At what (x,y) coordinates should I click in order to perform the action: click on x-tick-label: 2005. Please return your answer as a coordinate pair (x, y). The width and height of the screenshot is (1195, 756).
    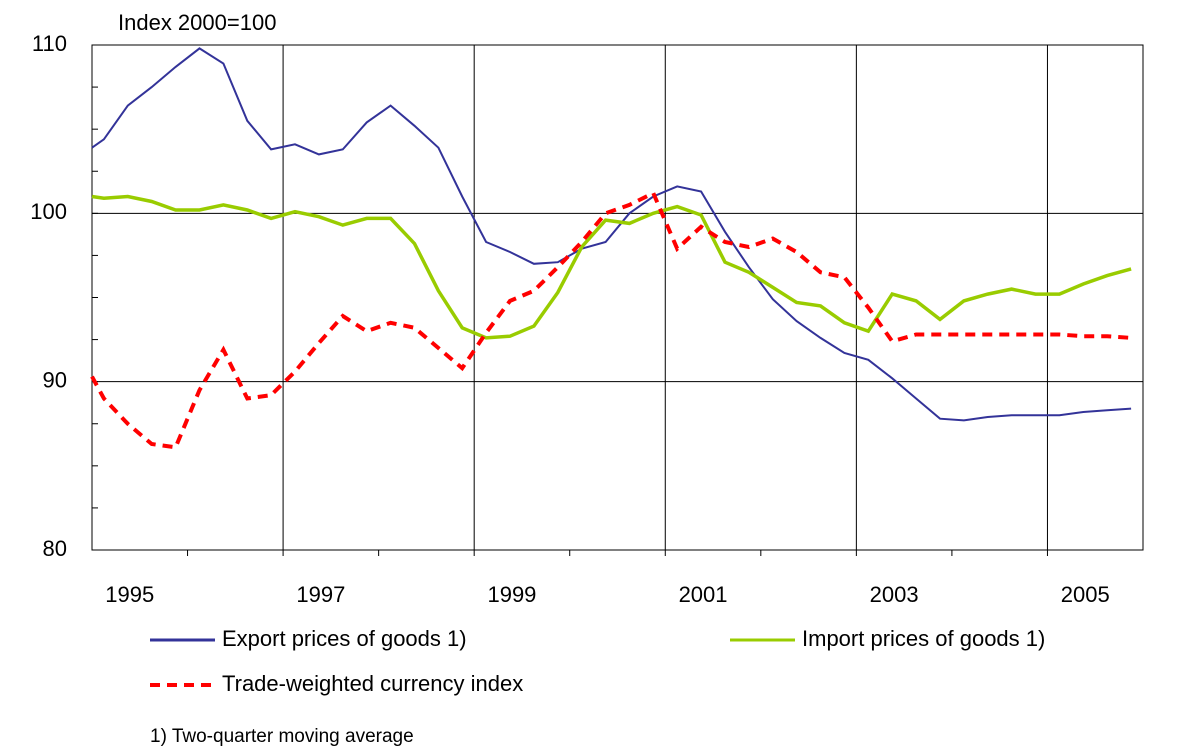
    Looking at the image, I should click on (1085, 594).